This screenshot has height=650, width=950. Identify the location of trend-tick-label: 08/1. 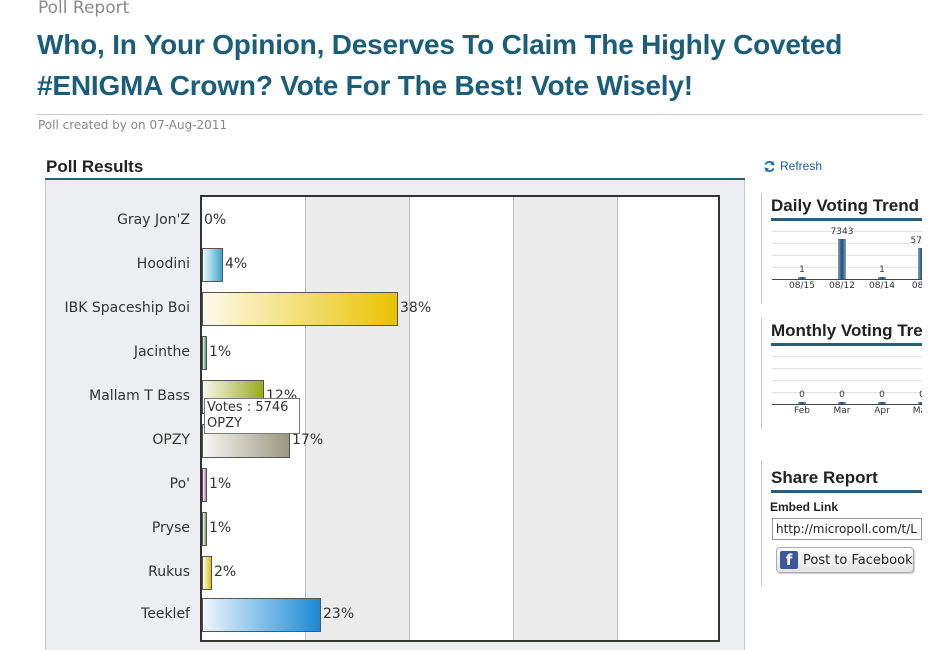
(916, 286).